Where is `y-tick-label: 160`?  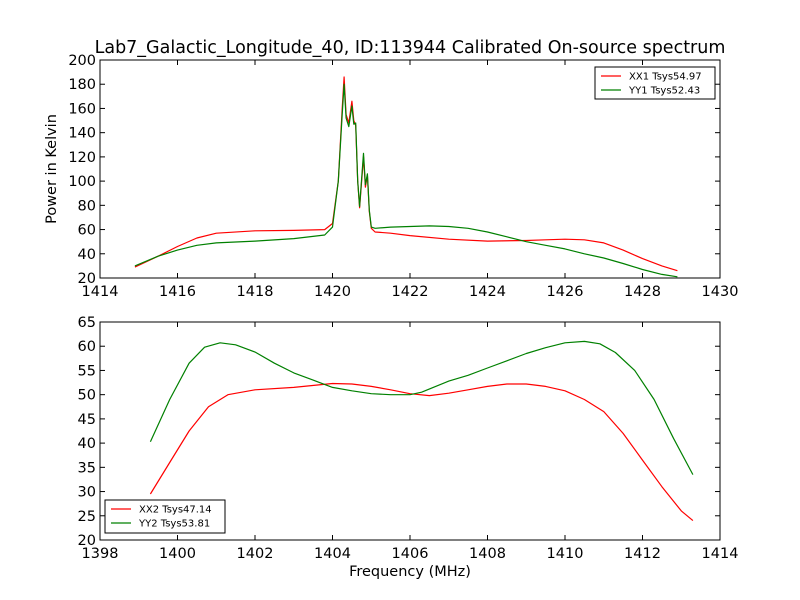 y-tick-label: 160 is located at coordinates (82, 109).